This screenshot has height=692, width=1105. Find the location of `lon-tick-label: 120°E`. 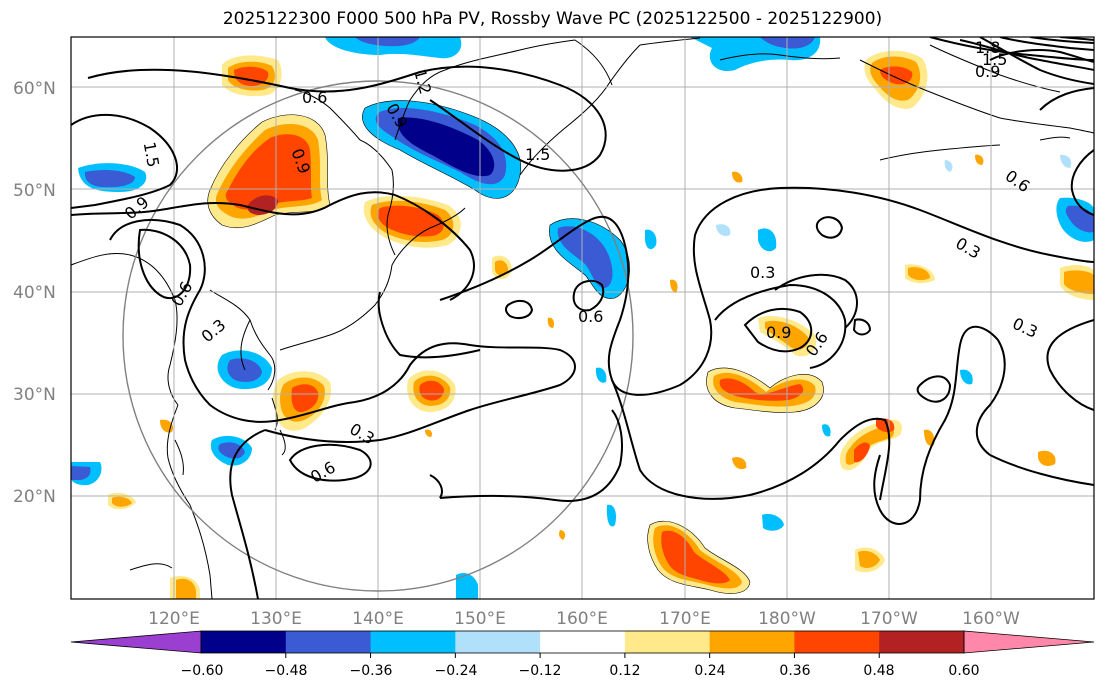

lon-tick-label: 120°E is located at coordinates (174, 619).